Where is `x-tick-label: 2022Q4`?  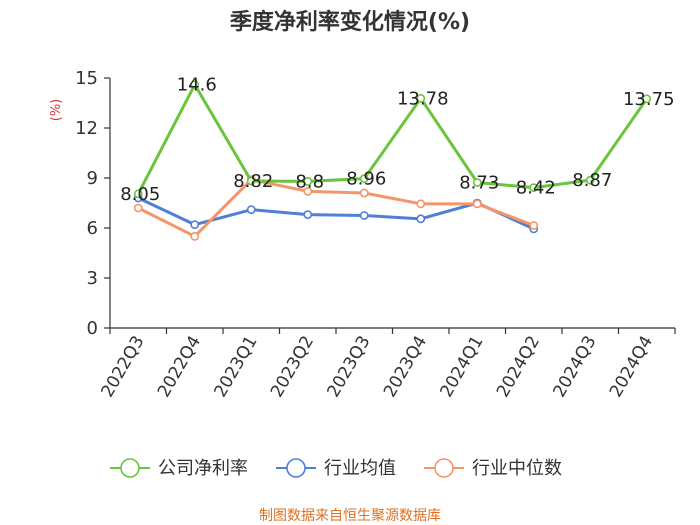
x-tick-label: 2022Q4 is located at coordinates (179, 367).